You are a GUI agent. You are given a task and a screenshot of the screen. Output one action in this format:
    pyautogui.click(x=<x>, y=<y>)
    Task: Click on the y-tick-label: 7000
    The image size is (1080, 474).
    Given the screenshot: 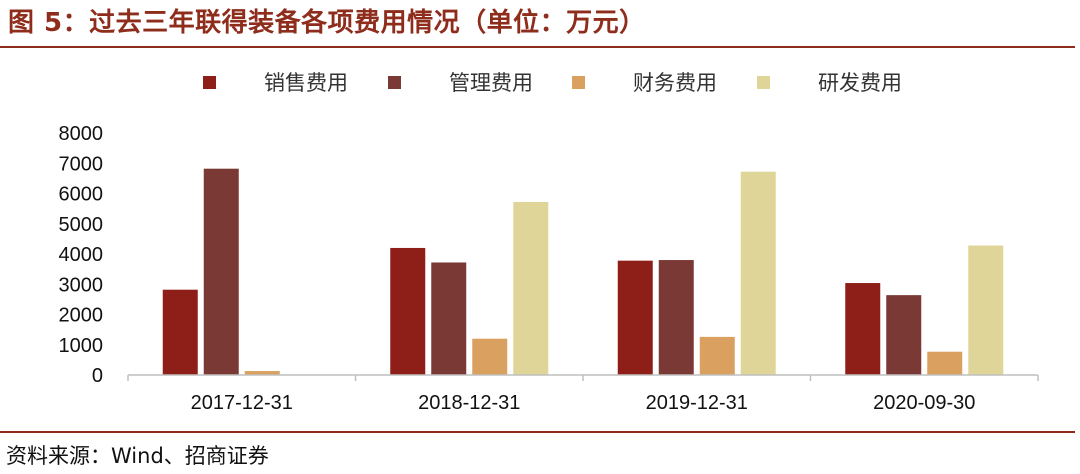 What is the action you would take?
    pyautogui.click(x=81, y=164)
    